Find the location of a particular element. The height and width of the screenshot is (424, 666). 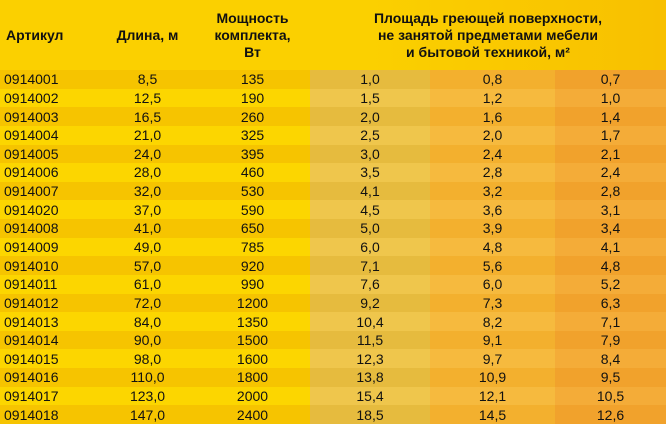

cell: 0914002 is located at coordinates (50, 98).